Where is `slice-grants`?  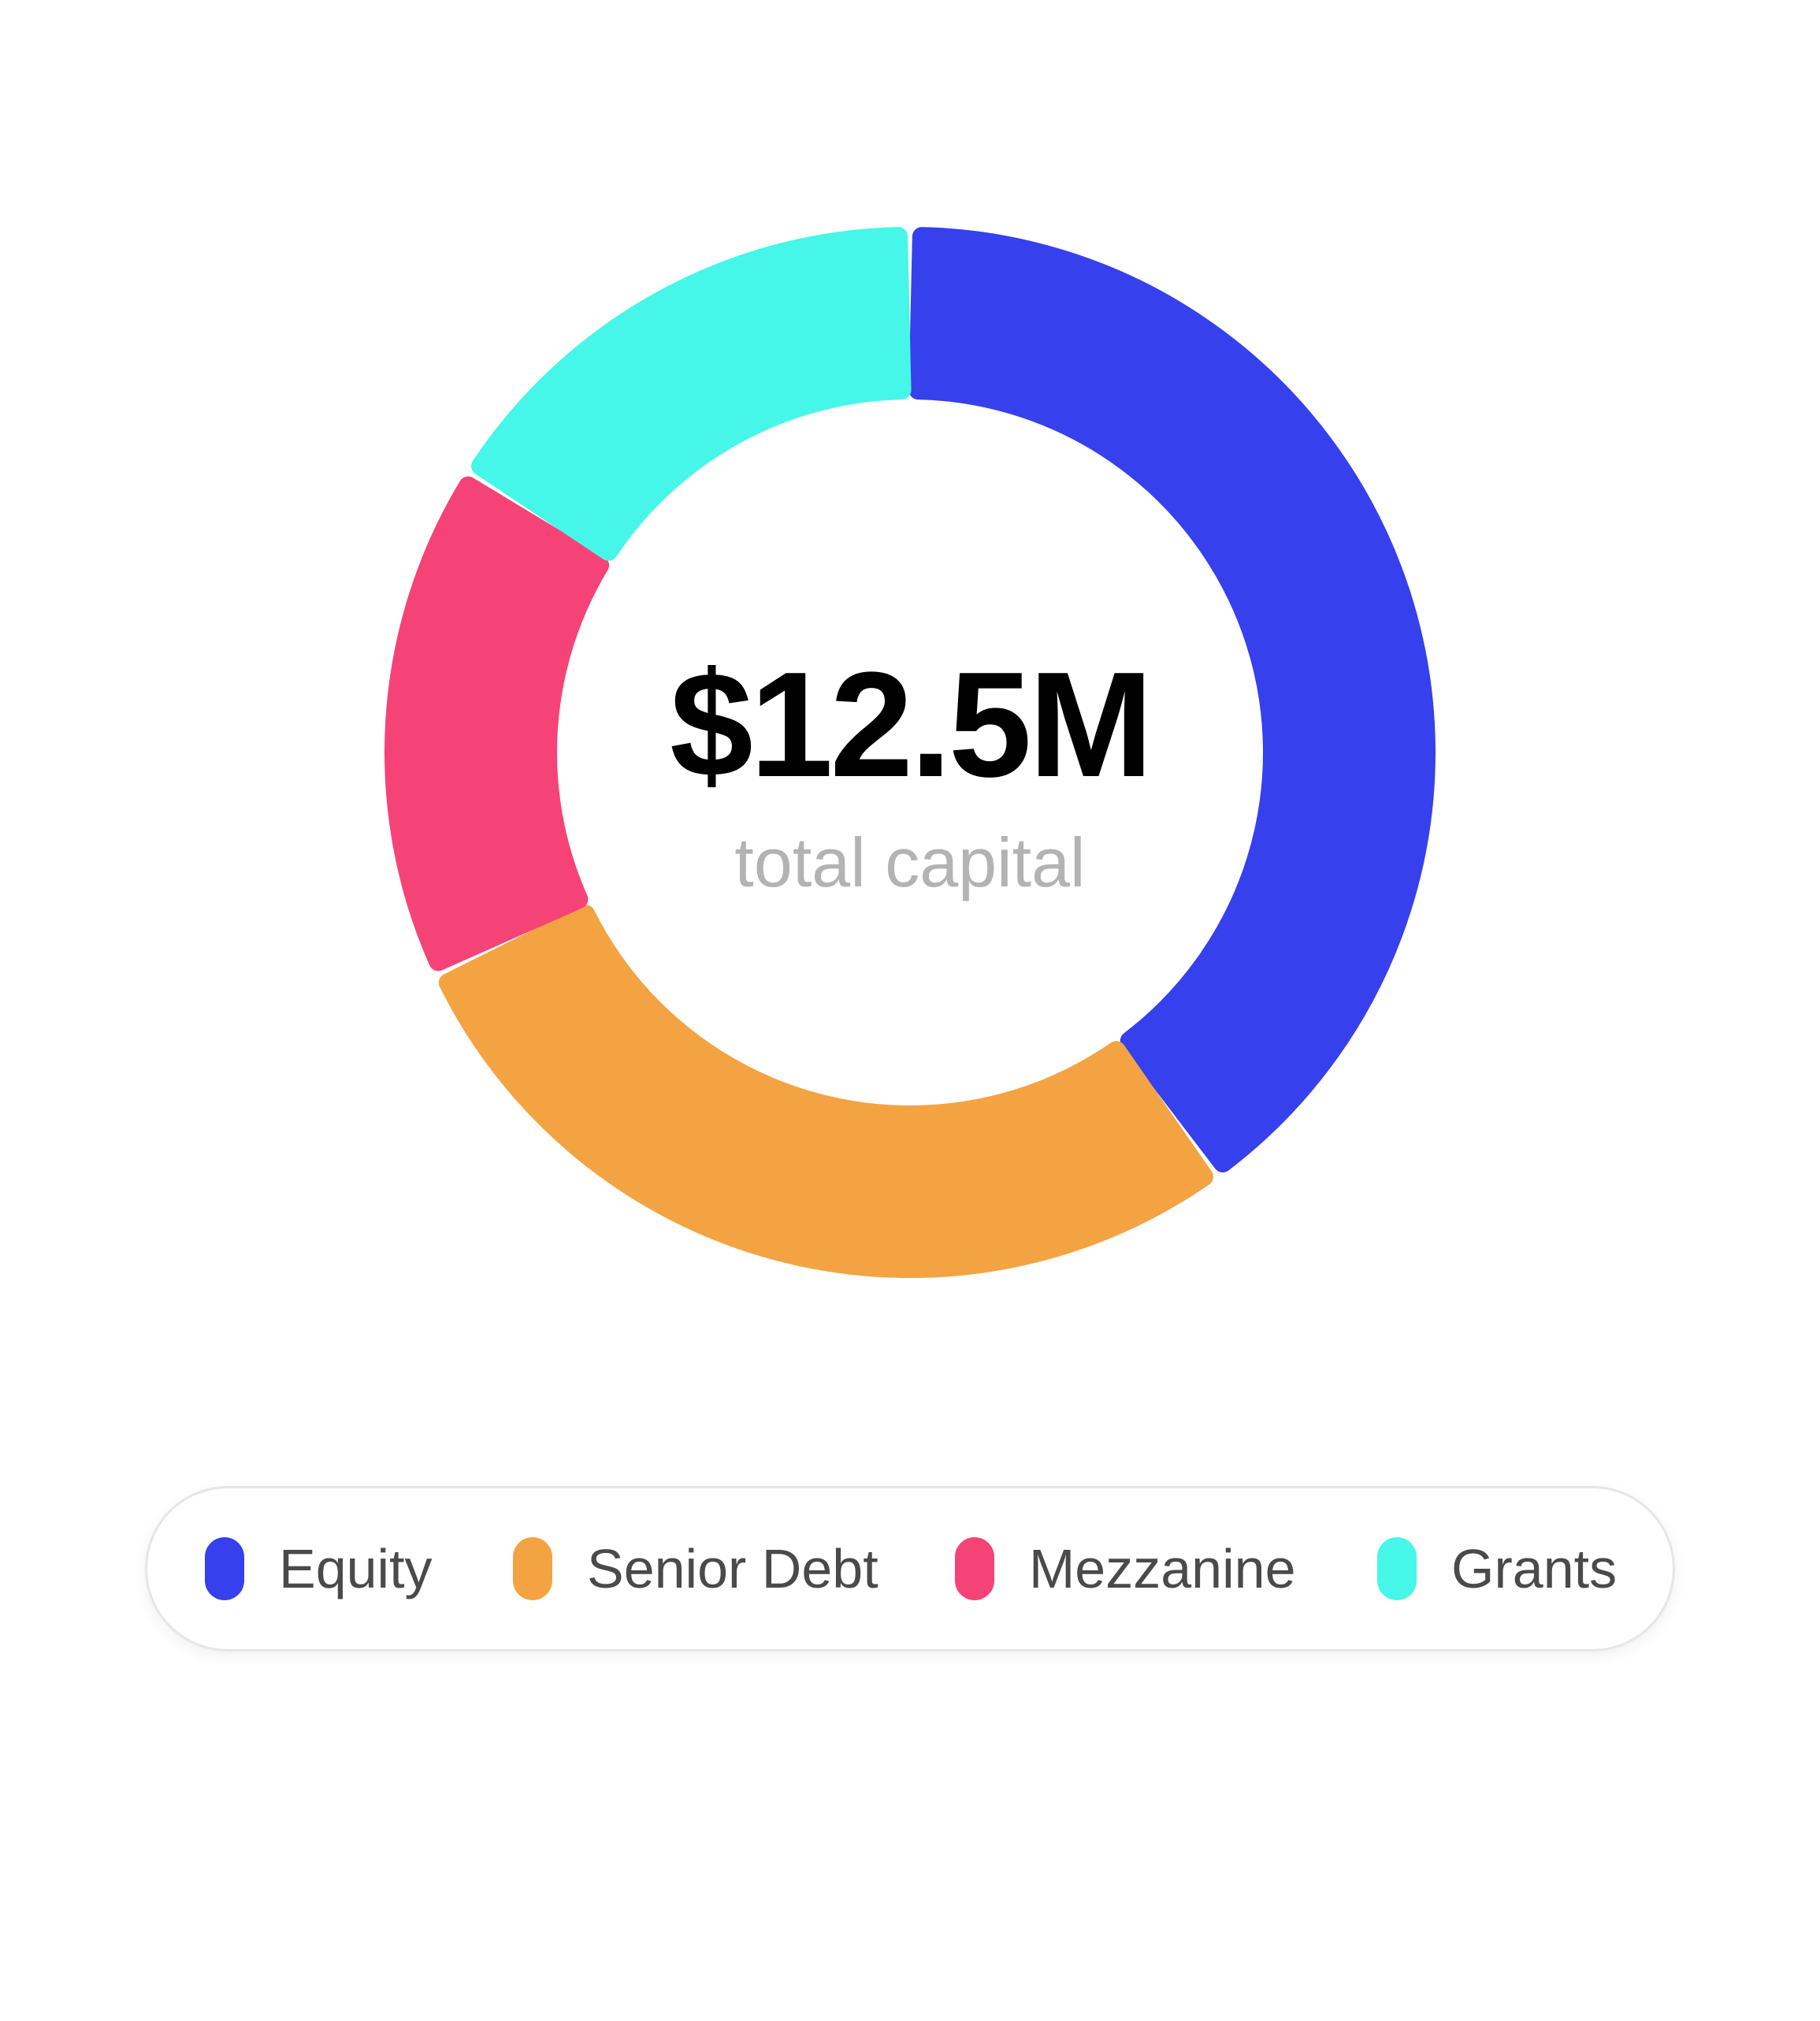 slice-grants is located at coordinates (691, 394).